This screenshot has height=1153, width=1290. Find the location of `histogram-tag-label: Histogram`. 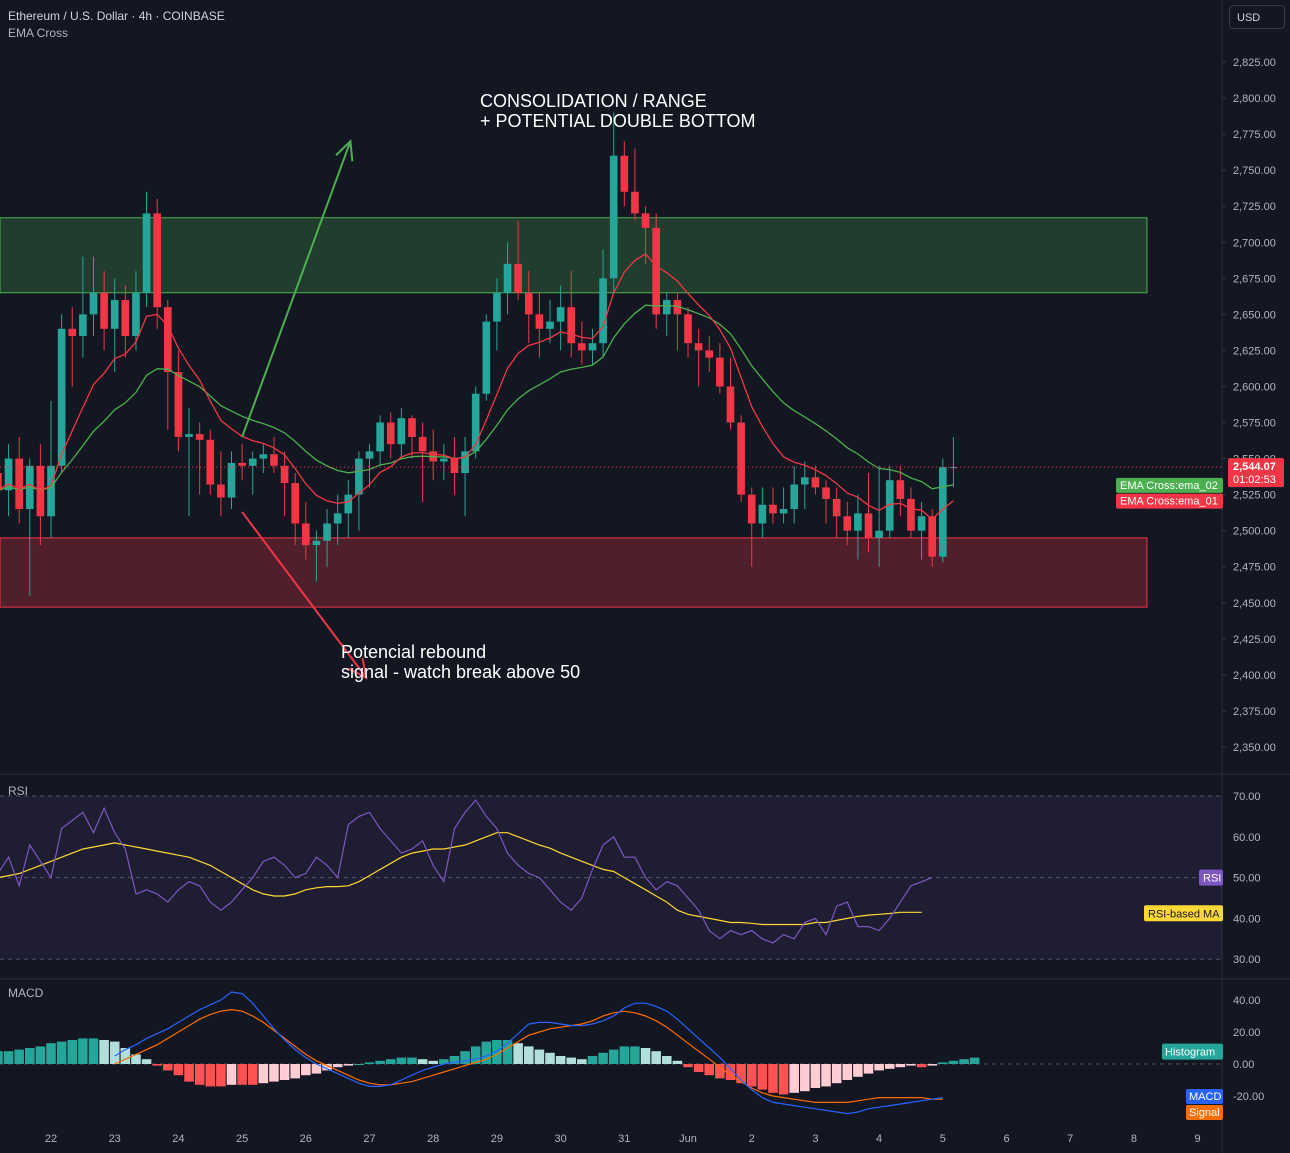

histogram-tag-label: Histogram is located at coordinates (1190, 1053).